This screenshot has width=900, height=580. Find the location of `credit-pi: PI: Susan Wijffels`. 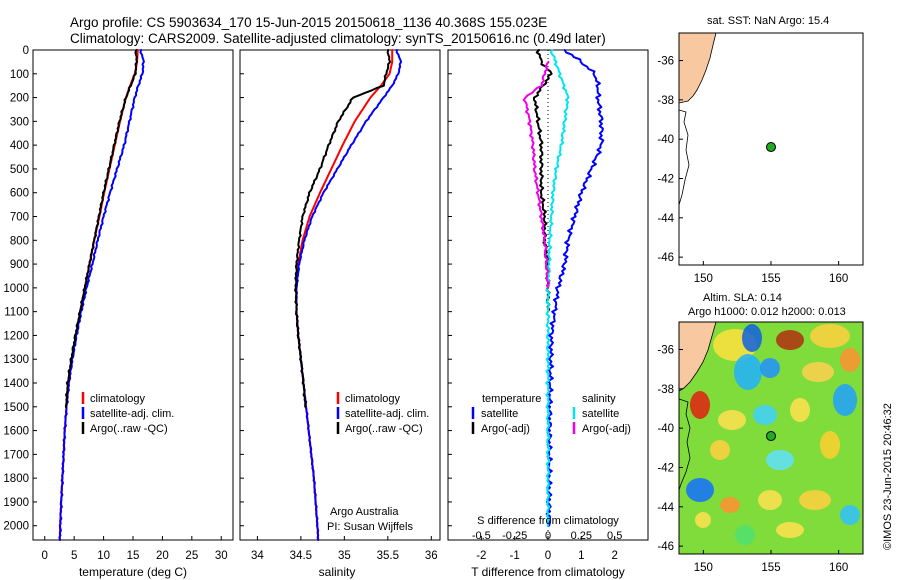

credit-pi: PI: Susan Wijffels is located at coordinates (370, 527).